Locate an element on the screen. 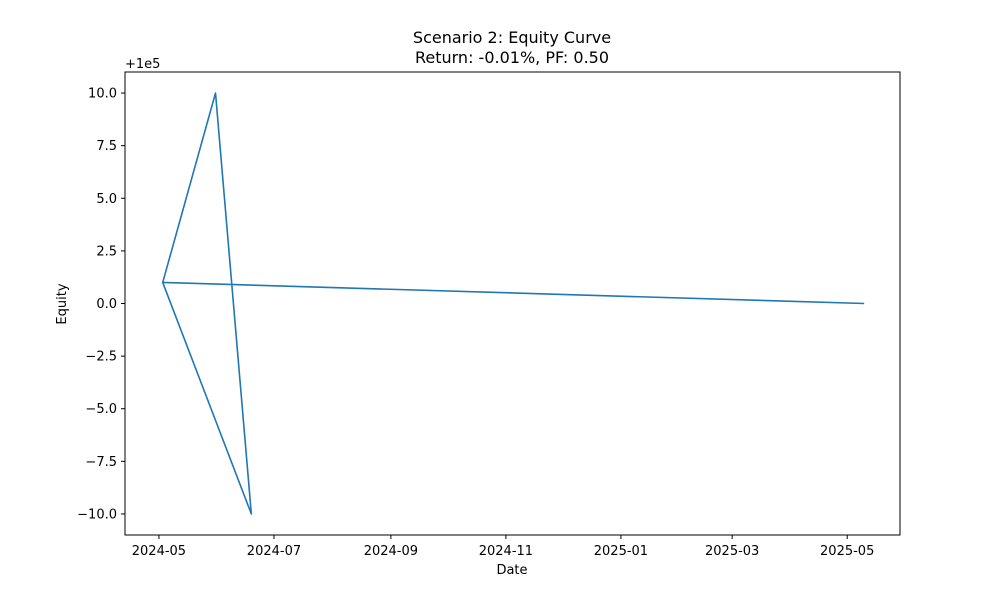  y-tick-label: 10.0 is located at coordinates (102, 94).